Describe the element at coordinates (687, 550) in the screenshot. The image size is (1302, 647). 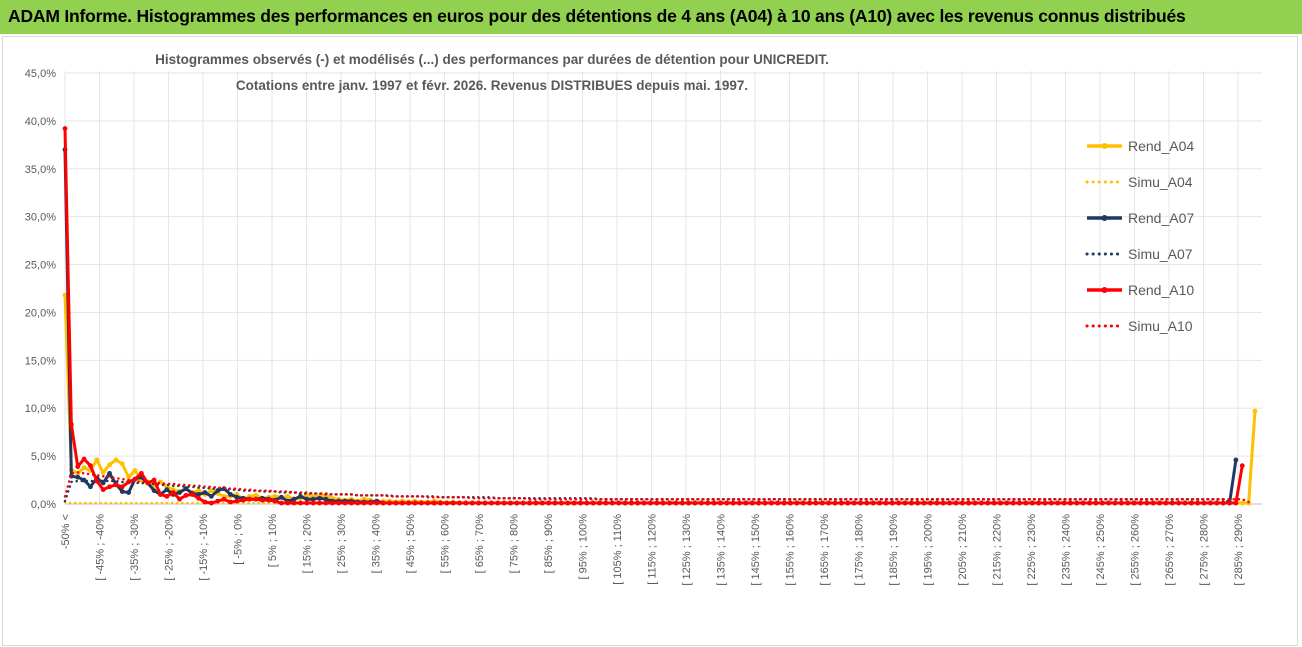
I see `x-tick-label: [ 125% ; 130%` at that location.